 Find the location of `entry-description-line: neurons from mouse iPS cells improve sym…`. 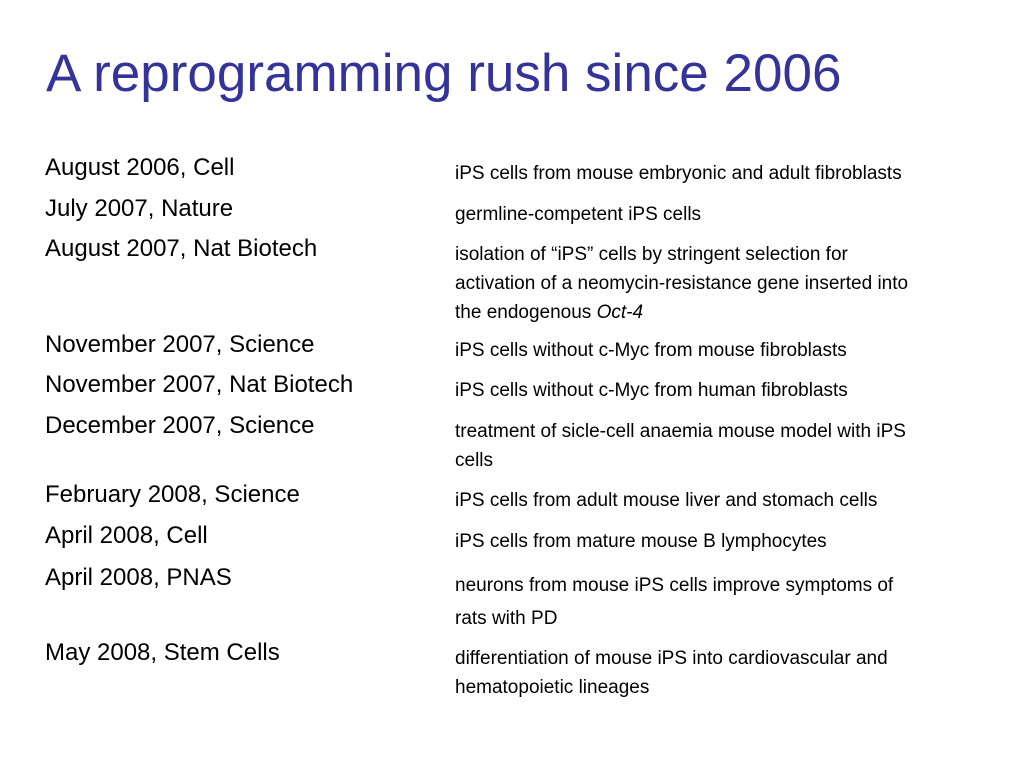

entry-description-line: neurons from mouse iPS cells improve sym… is located at coordinates (674, 585).